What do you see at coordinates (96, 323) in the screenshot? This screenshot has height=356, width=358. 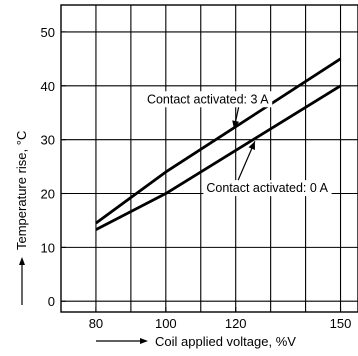 I see `x-tick-label: 80` at bounding box center [96, 323].